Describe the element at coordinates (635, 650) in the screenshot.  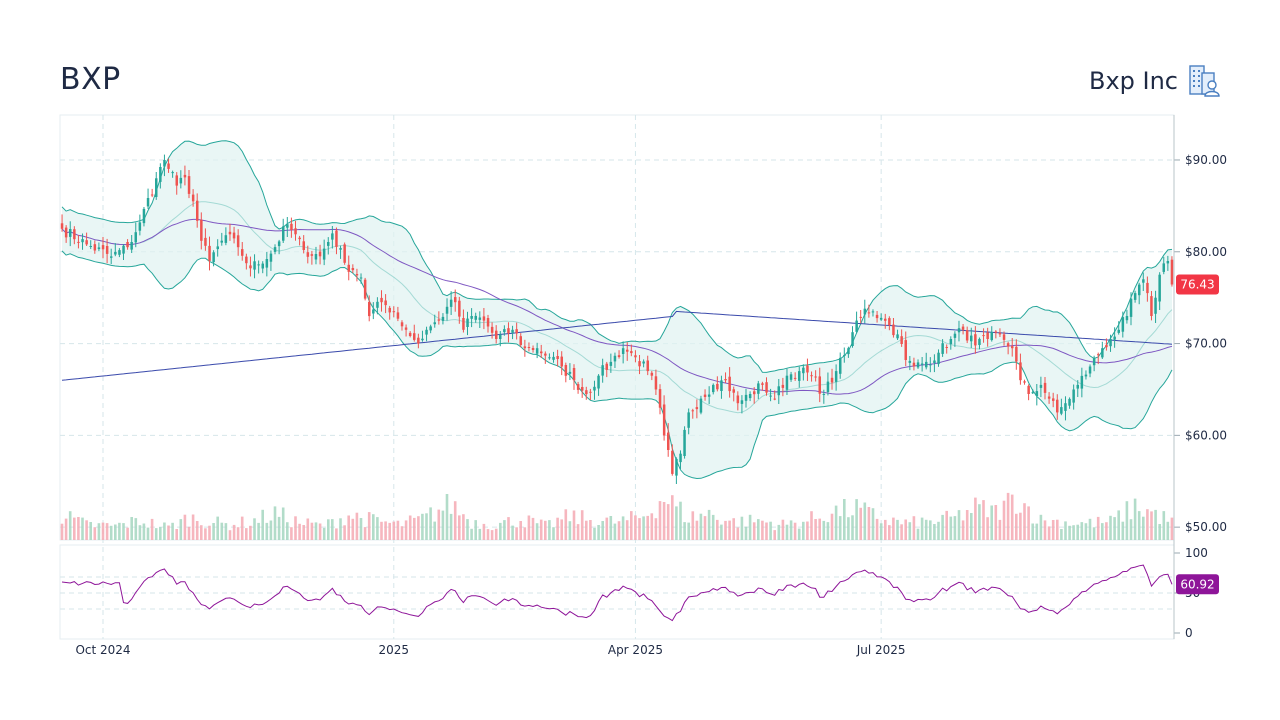
I see `time-tick-label: Apr 2025` at that location.